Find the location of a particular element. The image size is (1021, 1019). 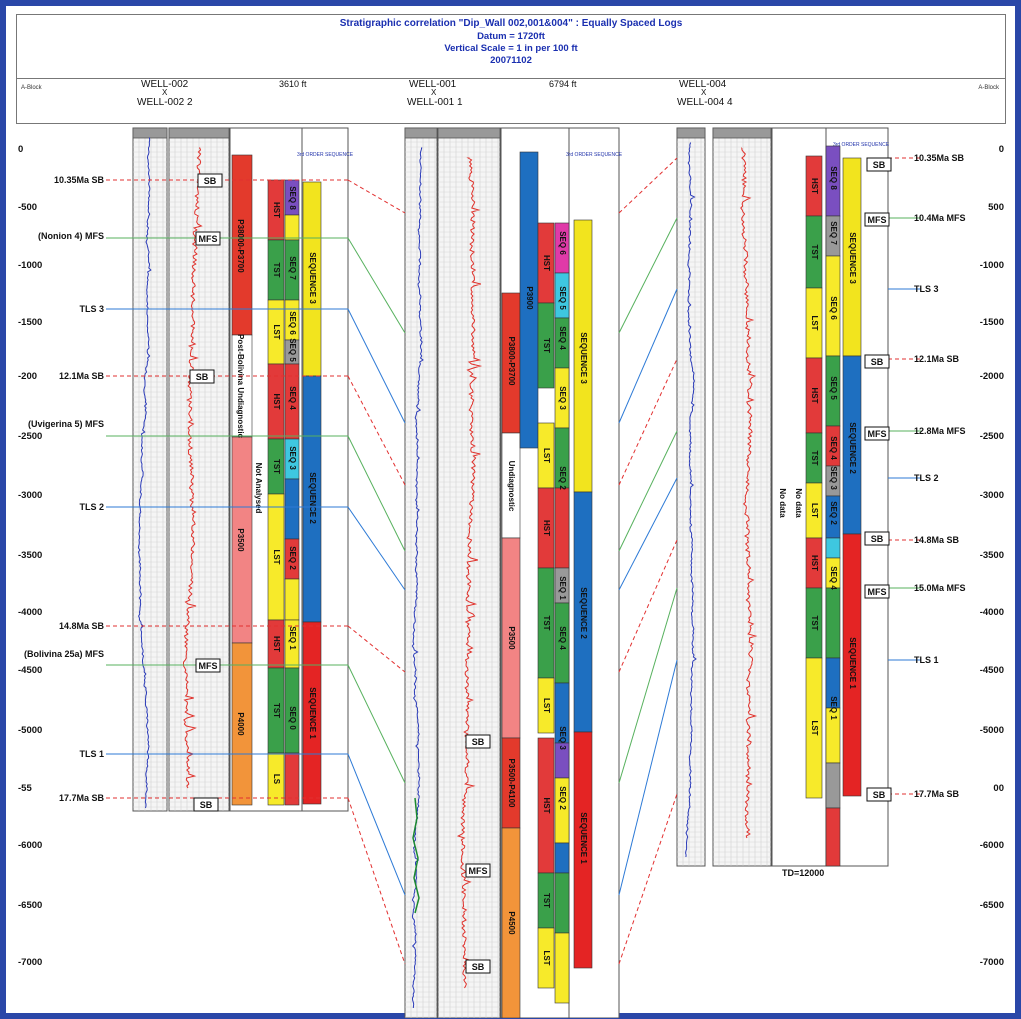

well-004-marker: X is located at coordinates (704, 92).